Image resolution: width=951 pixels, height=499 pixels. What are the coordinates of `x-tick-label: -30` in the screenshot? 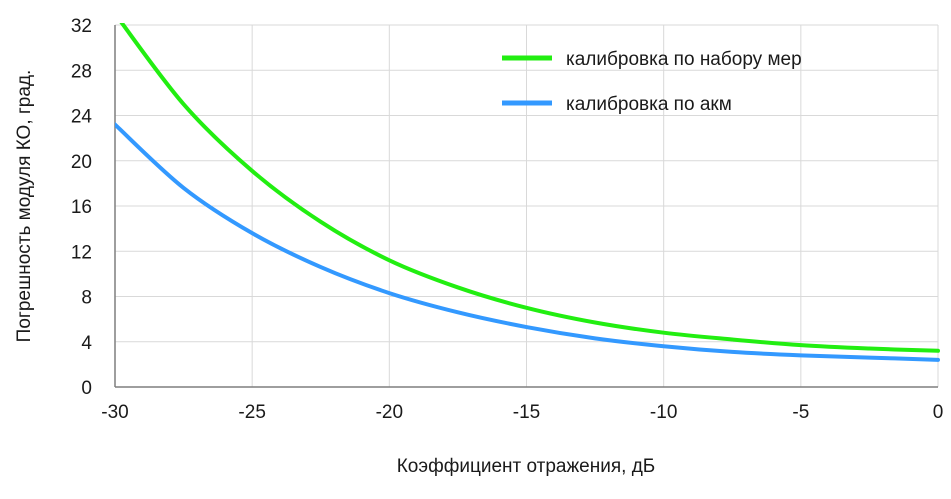 It's located at (114, 412).